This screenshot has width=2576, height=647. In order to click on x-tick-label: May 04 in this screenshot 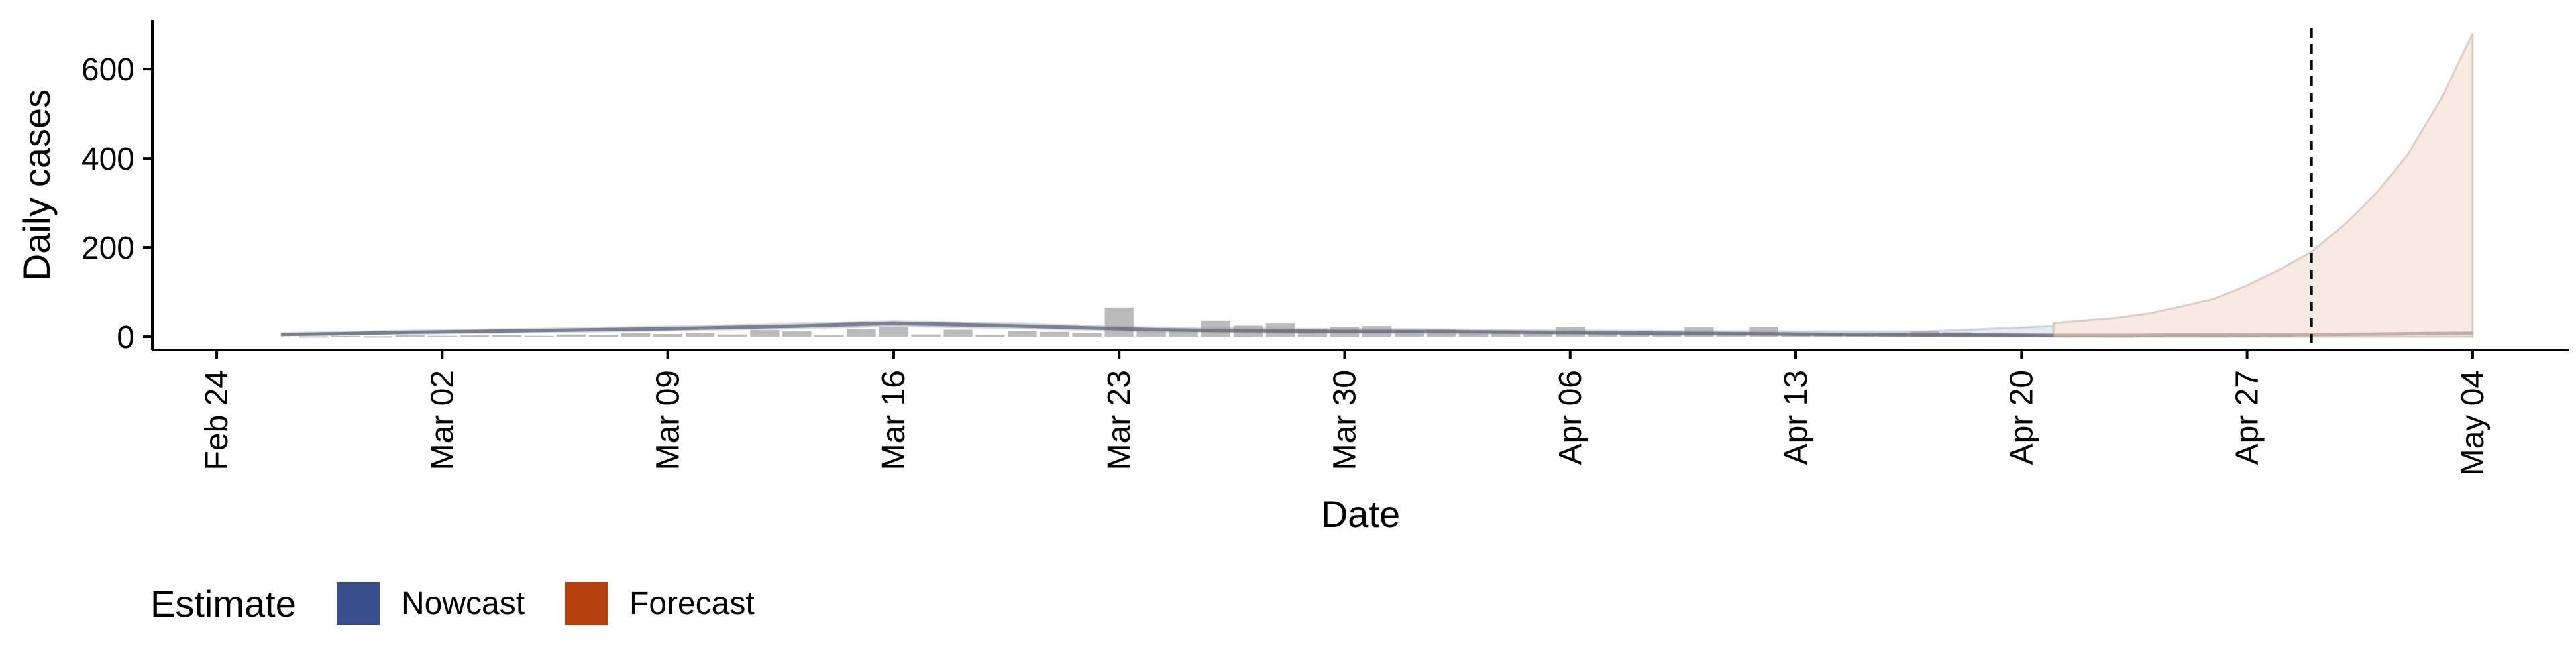, I will do `click(2473, 422)`.